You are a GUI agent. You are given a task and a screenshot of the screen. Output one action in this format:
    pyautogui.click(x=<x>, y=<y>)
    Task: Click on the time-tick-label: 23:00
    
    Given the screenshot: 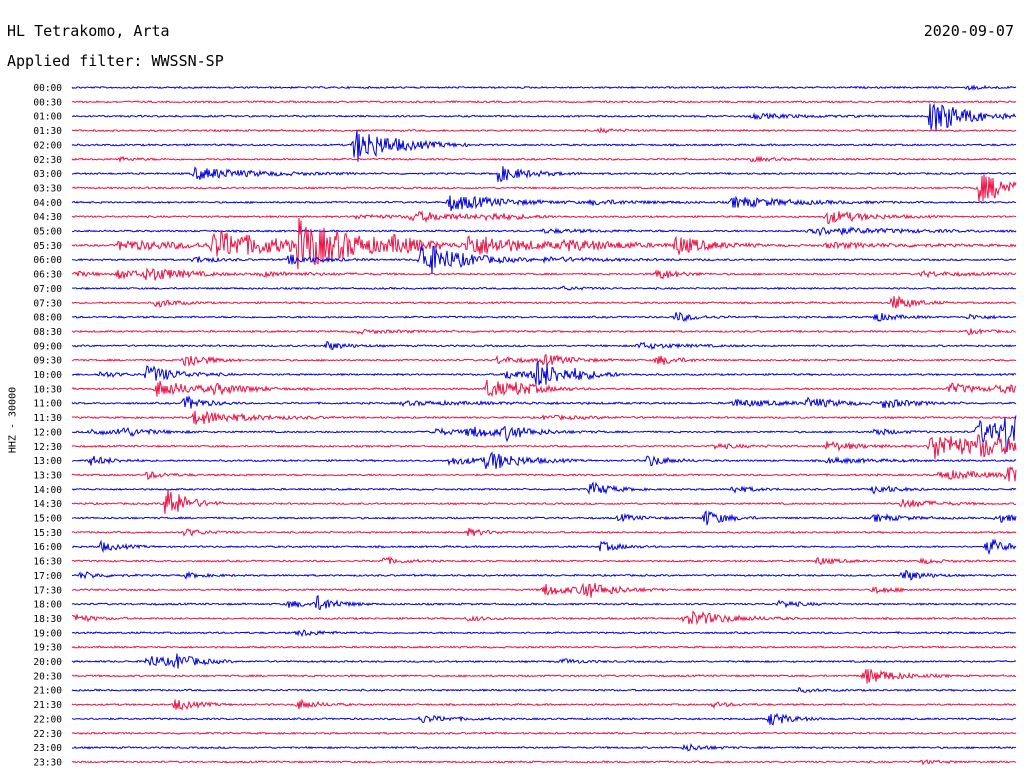 What is the action you would take?
    pyautogui.click(x=47, y=748)
    